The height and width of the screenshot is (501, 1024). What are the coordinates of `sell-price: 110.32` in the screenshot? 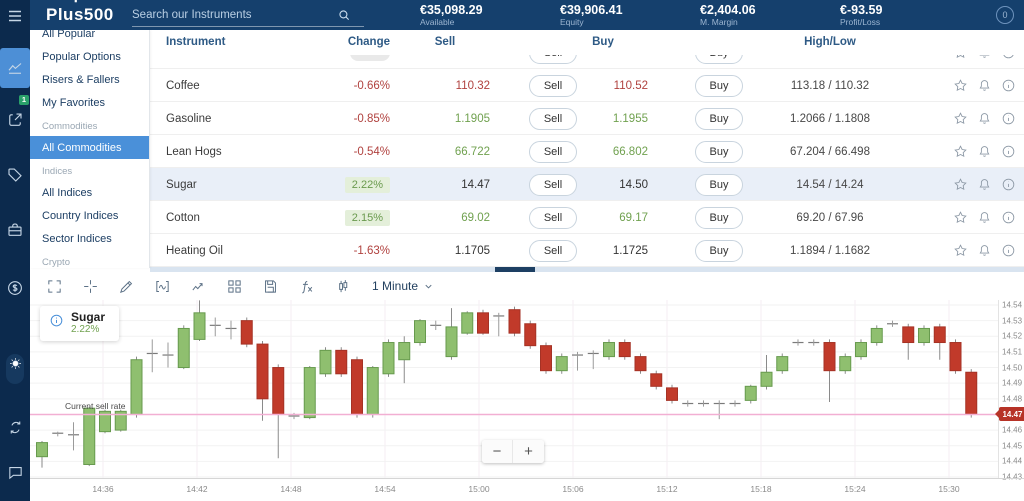 It's located at (472, 85).